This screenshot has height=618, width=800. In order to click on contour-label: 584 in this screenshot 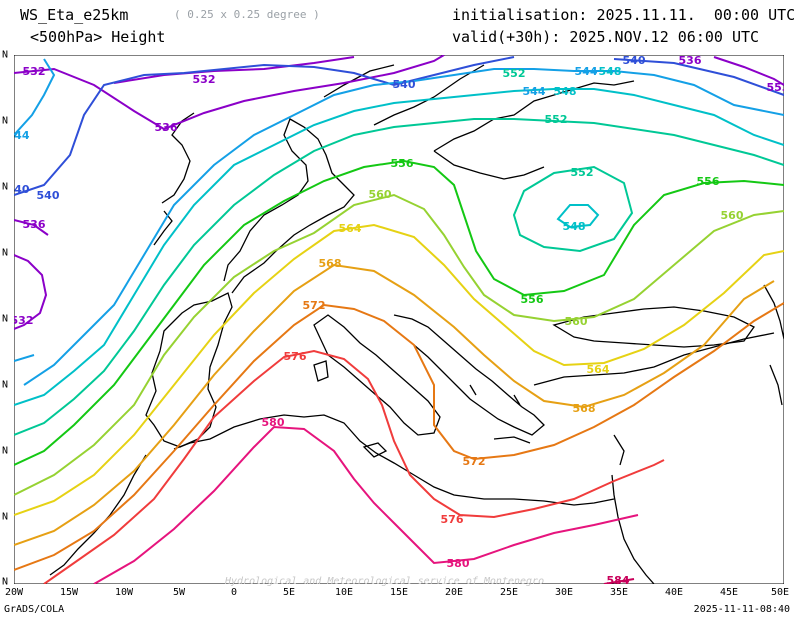, I will do `click(618, 579)`.